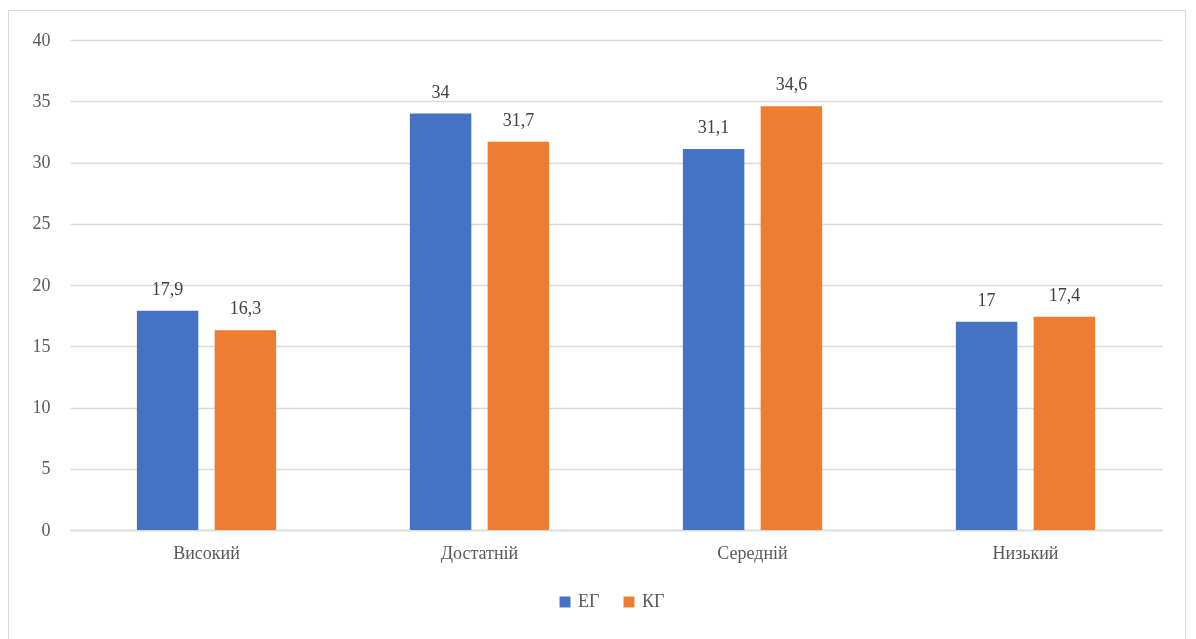 The height and width of the screenshot is (639, 1196). Describe the element at coordinates (41, 407) in the screenshot. I see `y-tick-label: 10` at that location.